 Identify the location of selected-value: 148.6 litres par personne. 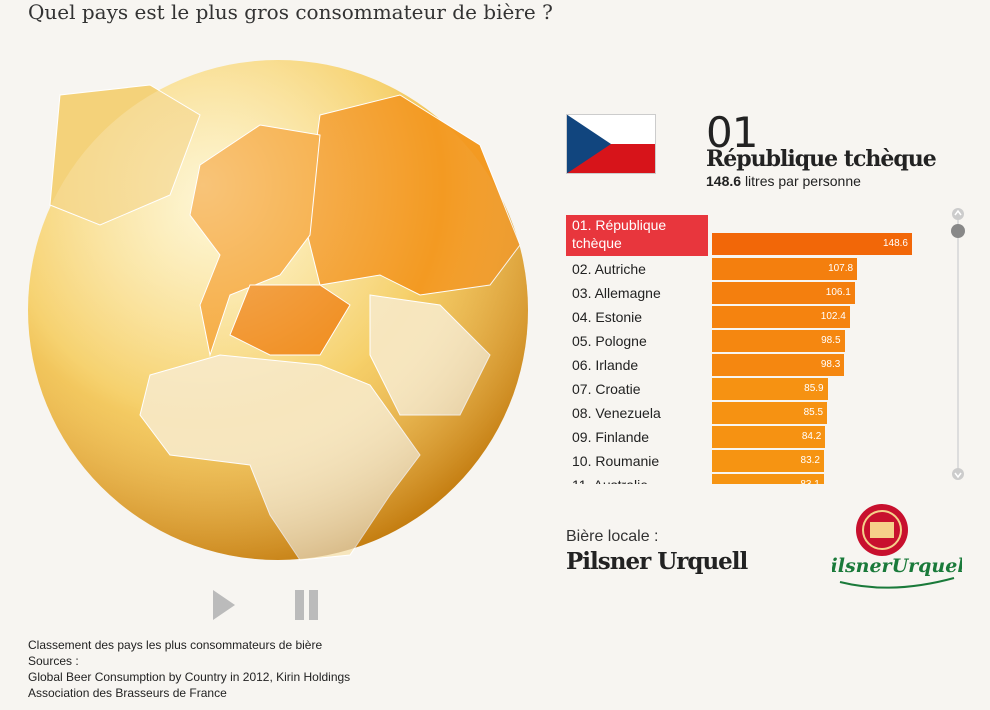
(783, 181).